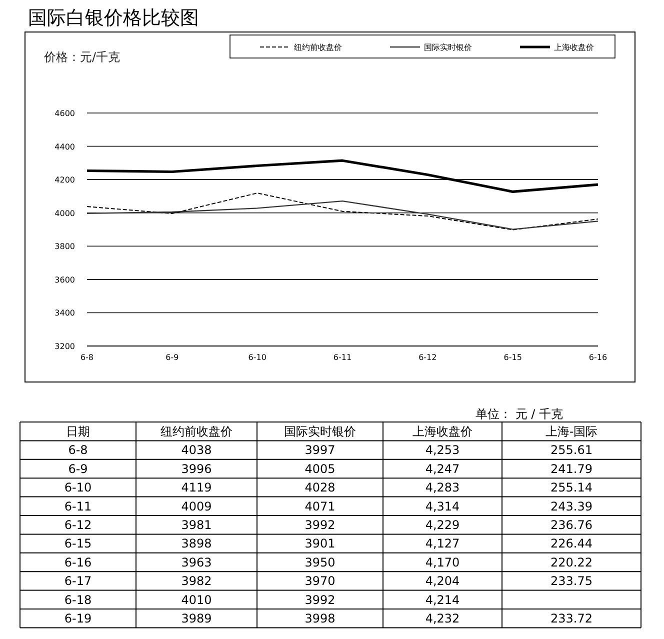 This screenshot has width=664, height=639. Describe the element at coordinates (513, 357) in the screenshot. I see `x-tick-label: 6-15` at that location.